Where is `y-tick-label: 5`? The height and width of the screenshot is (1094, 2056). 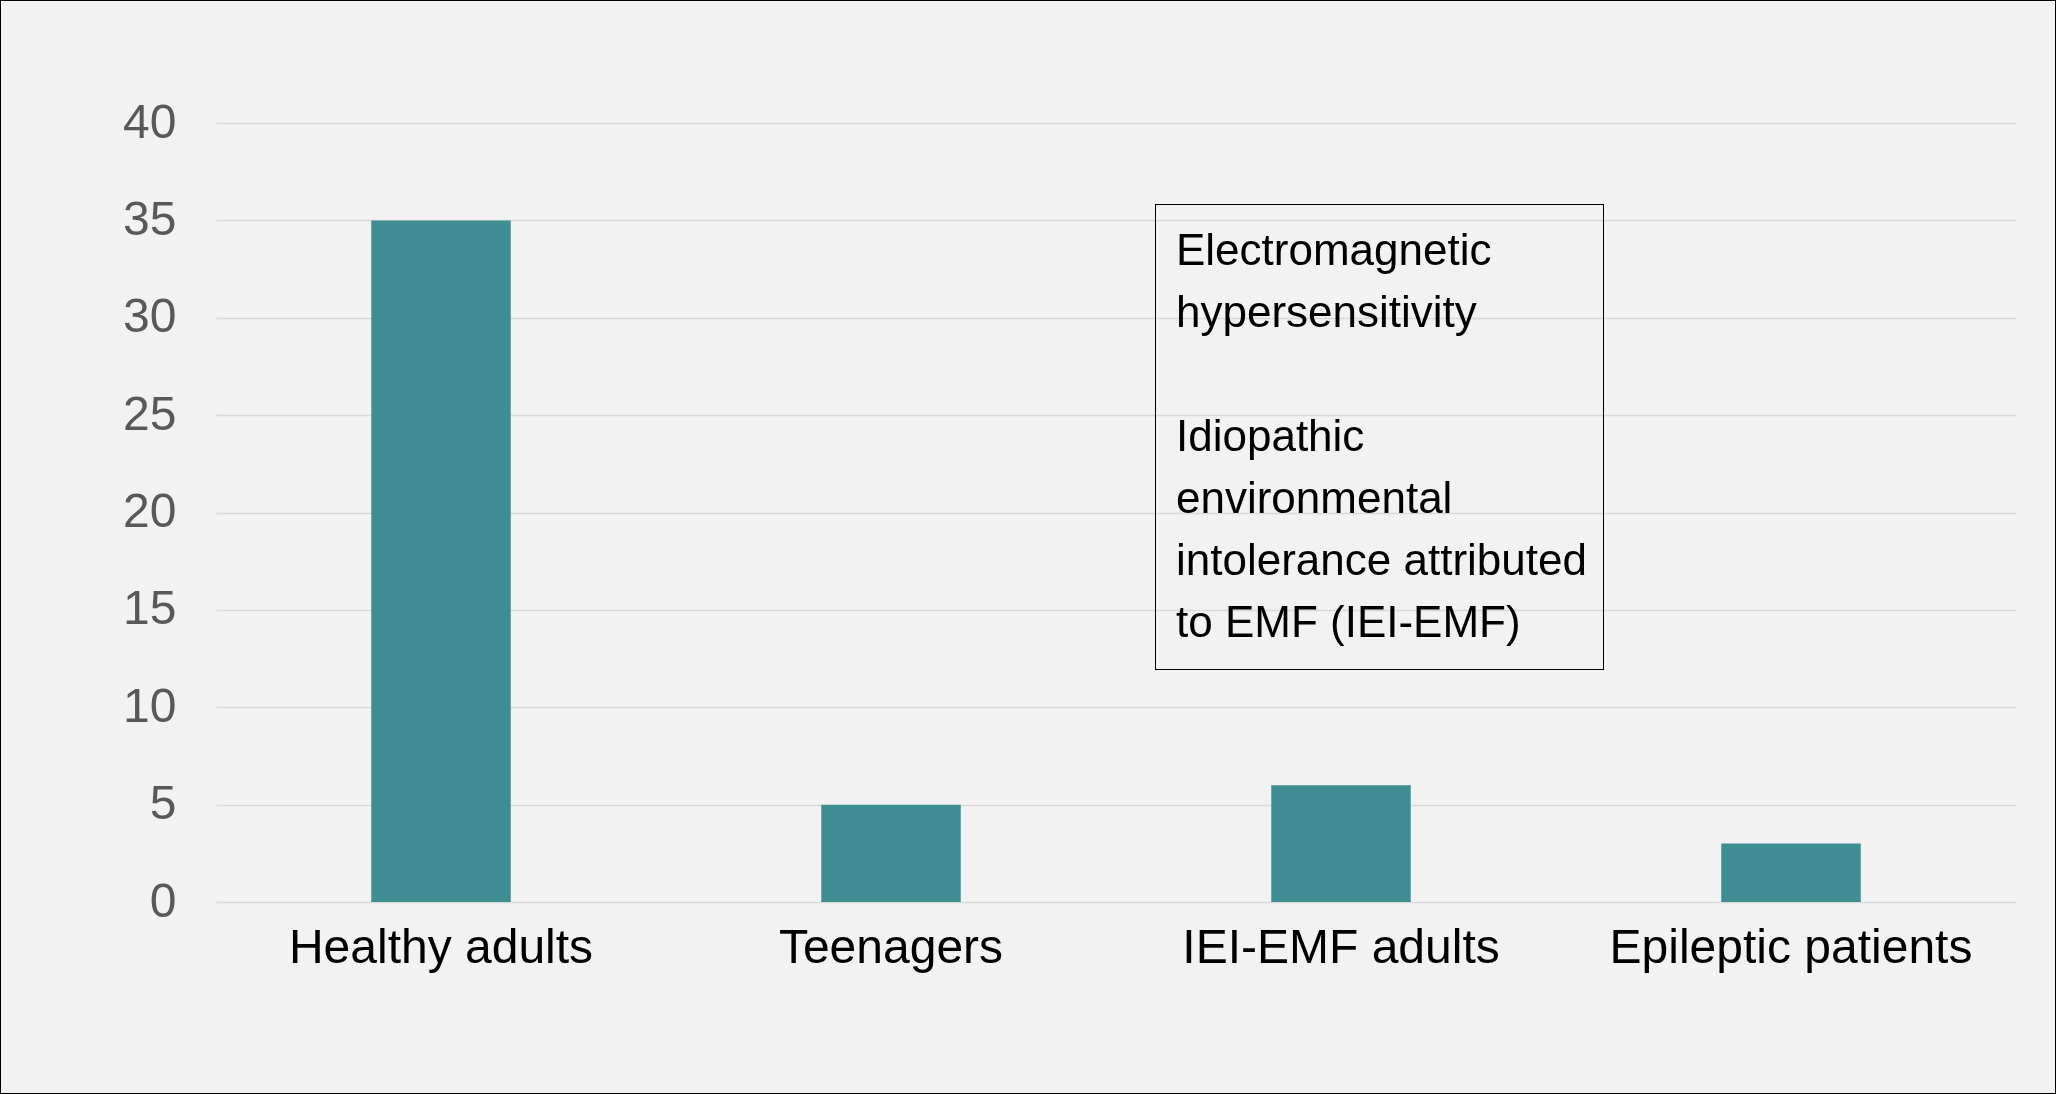
y-tick-label: 5 is located at coordinates (163, 803).